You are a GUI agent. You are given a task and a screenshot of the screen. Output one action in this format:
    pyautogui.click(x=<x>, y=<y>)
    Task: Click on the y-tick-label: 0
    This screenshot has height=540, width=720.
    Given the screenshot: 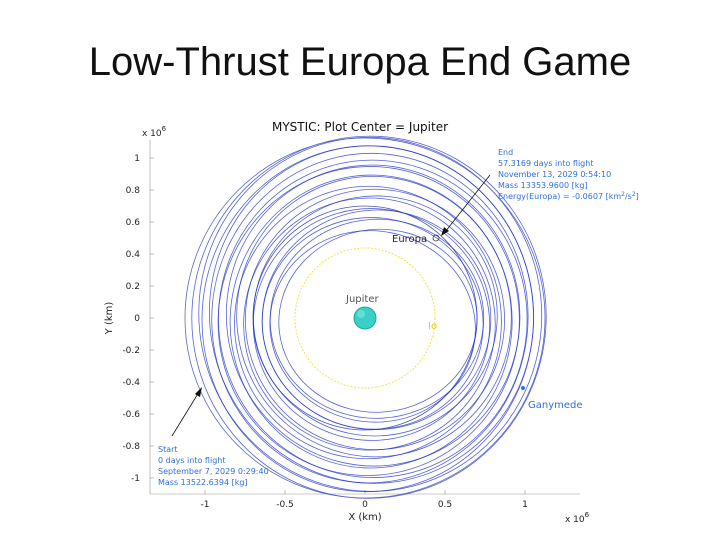 What is the action you would take?
    pyautogui.click(x=137, y=319)
    